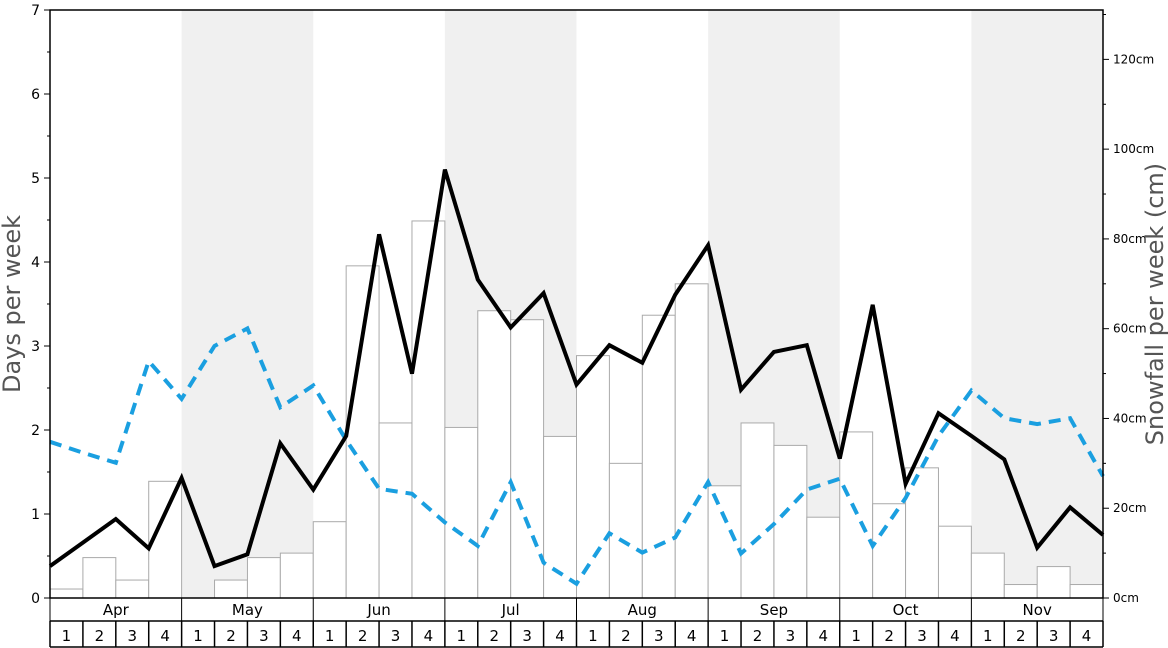 This screenshot has width=1168, height=648. Describe the element at coordinates (642, 610) in the screenshot. I see `month-label-aug: Aug` at that location.